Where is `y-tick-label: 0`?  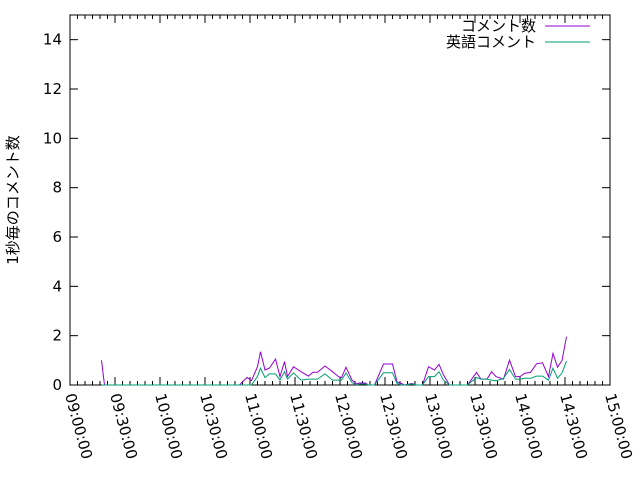
y-tick-label: 0 is located at coordinates (57, 385).